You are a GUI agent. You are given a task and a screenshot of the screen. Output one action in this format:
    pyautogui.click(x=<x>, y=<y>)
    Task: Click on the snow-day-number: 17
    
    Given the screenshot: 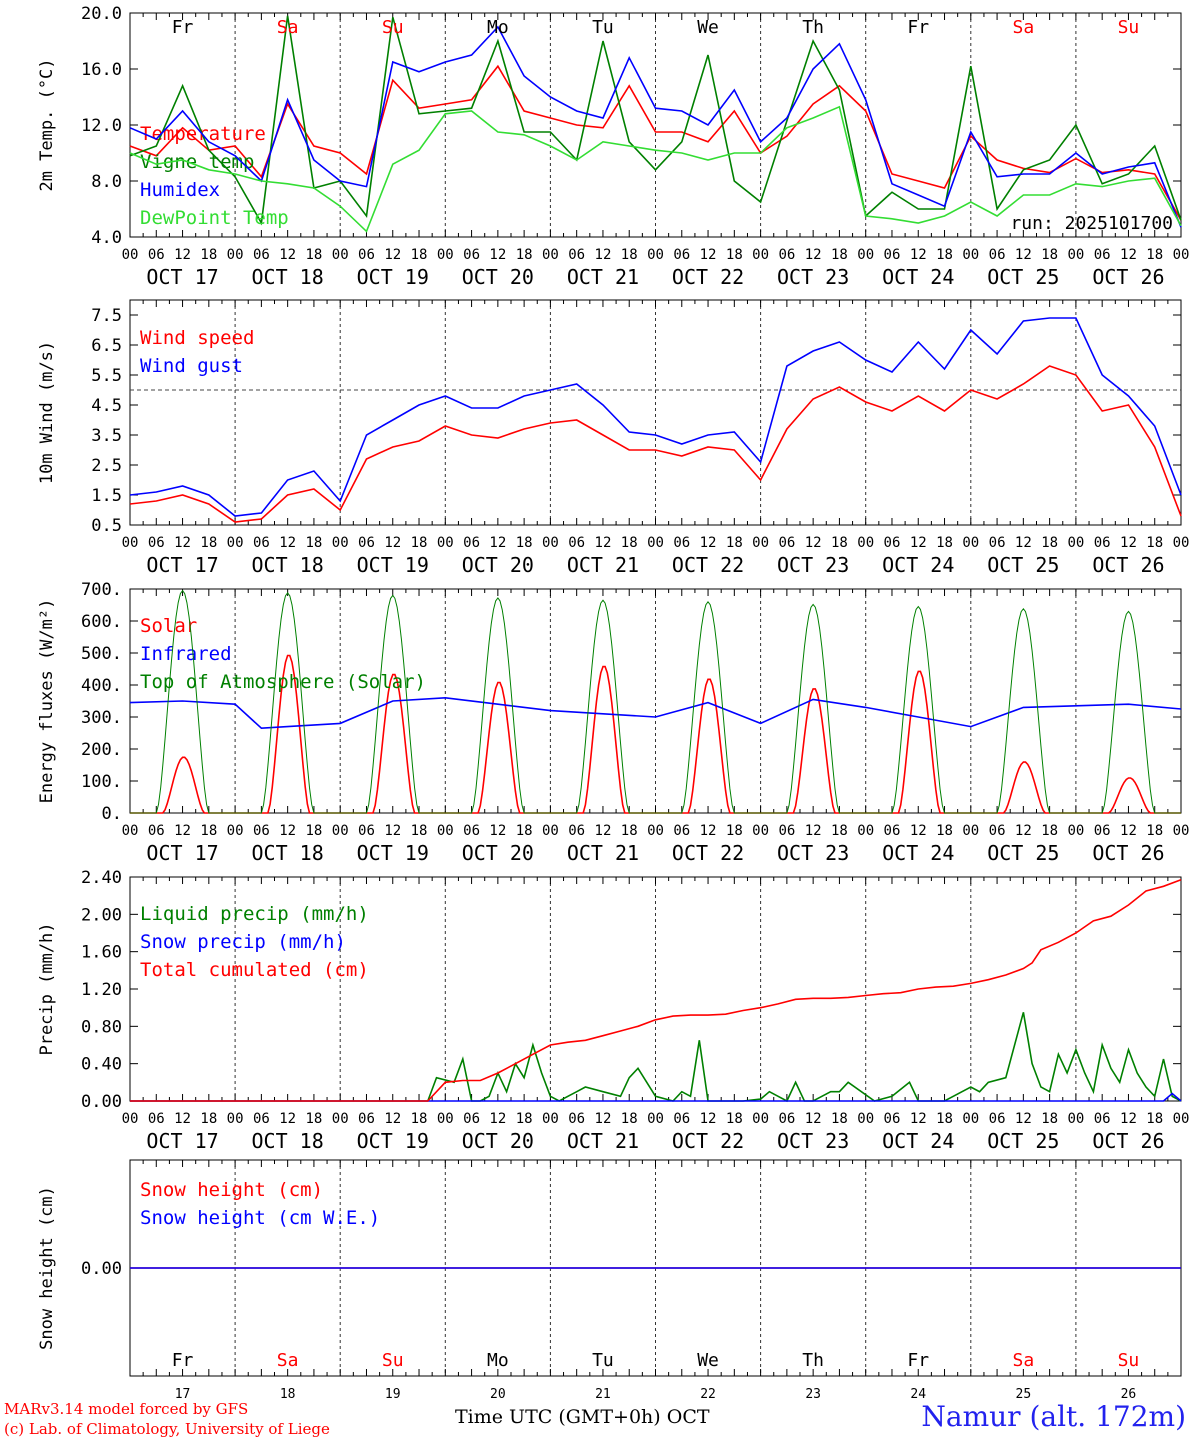 What is the action you would take?
    pyautogui.click(x=183, y=1394)
    